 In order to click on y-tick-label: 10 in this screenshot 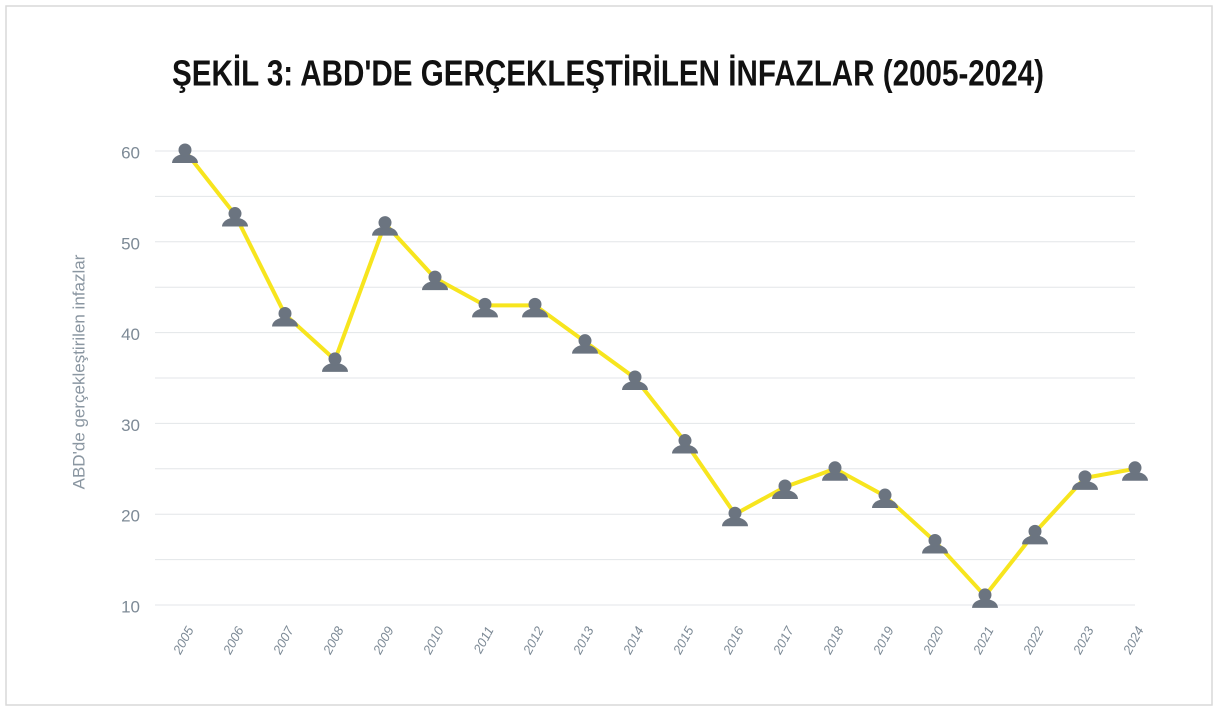, I will do `click(130, 606)`.